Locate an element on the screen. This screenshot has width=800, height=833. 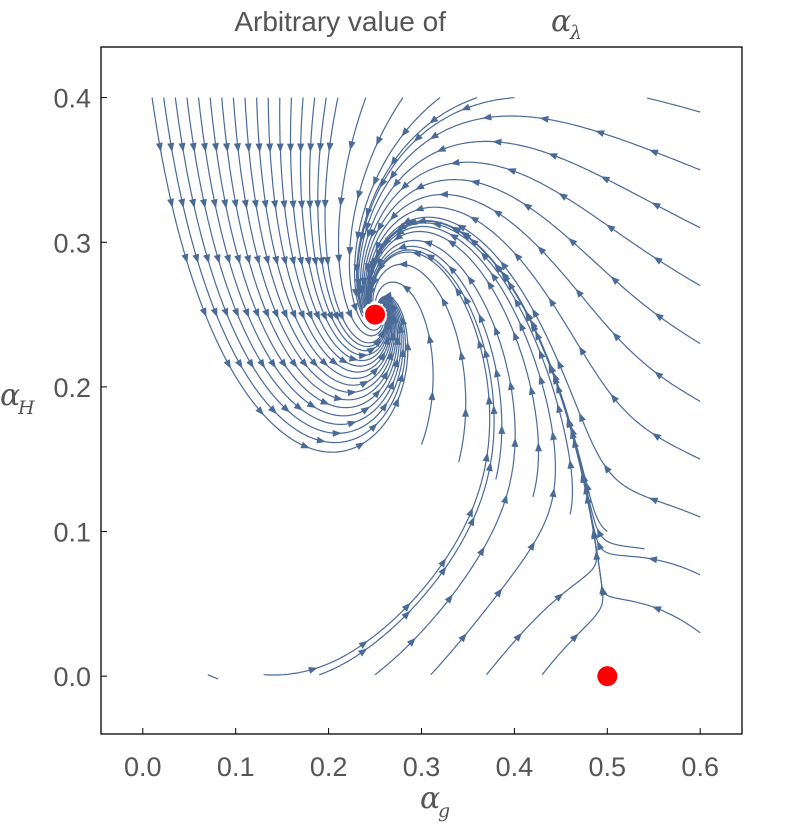
y-axis-label-symbol: α is located at coordinates (10, 395).